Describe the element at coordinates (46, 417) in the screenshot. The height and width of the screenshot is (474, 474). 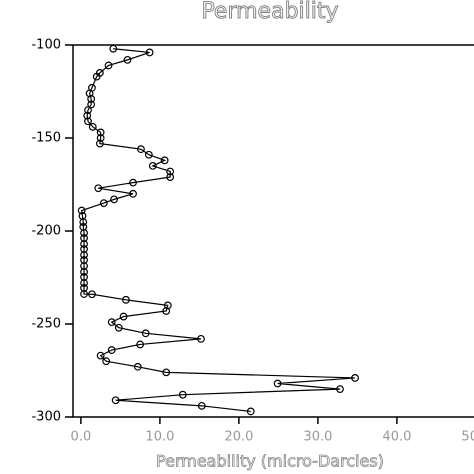
I see `y-tick-label: -300` at that location.